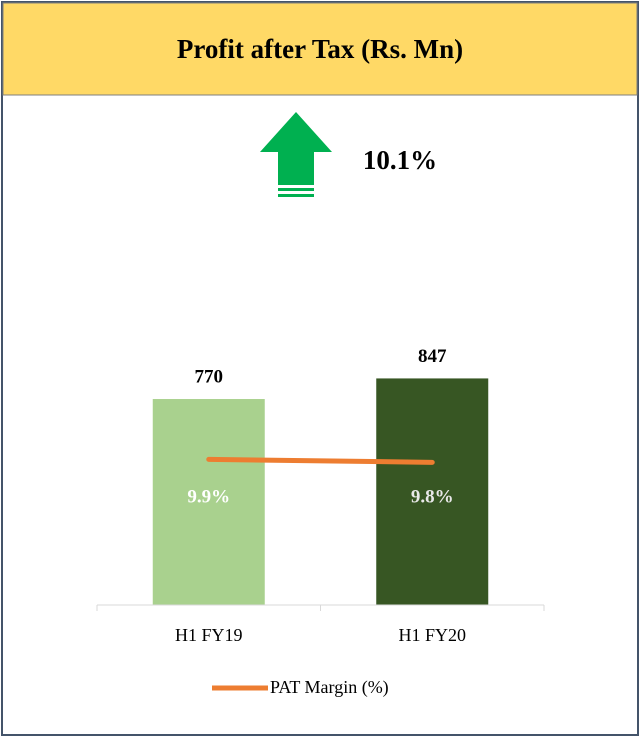 Image resolution: width=641 pixels, height=738 pixels. I want to click on chart-title: Profit after Tax (Rs. Mn), so click(320, 49).